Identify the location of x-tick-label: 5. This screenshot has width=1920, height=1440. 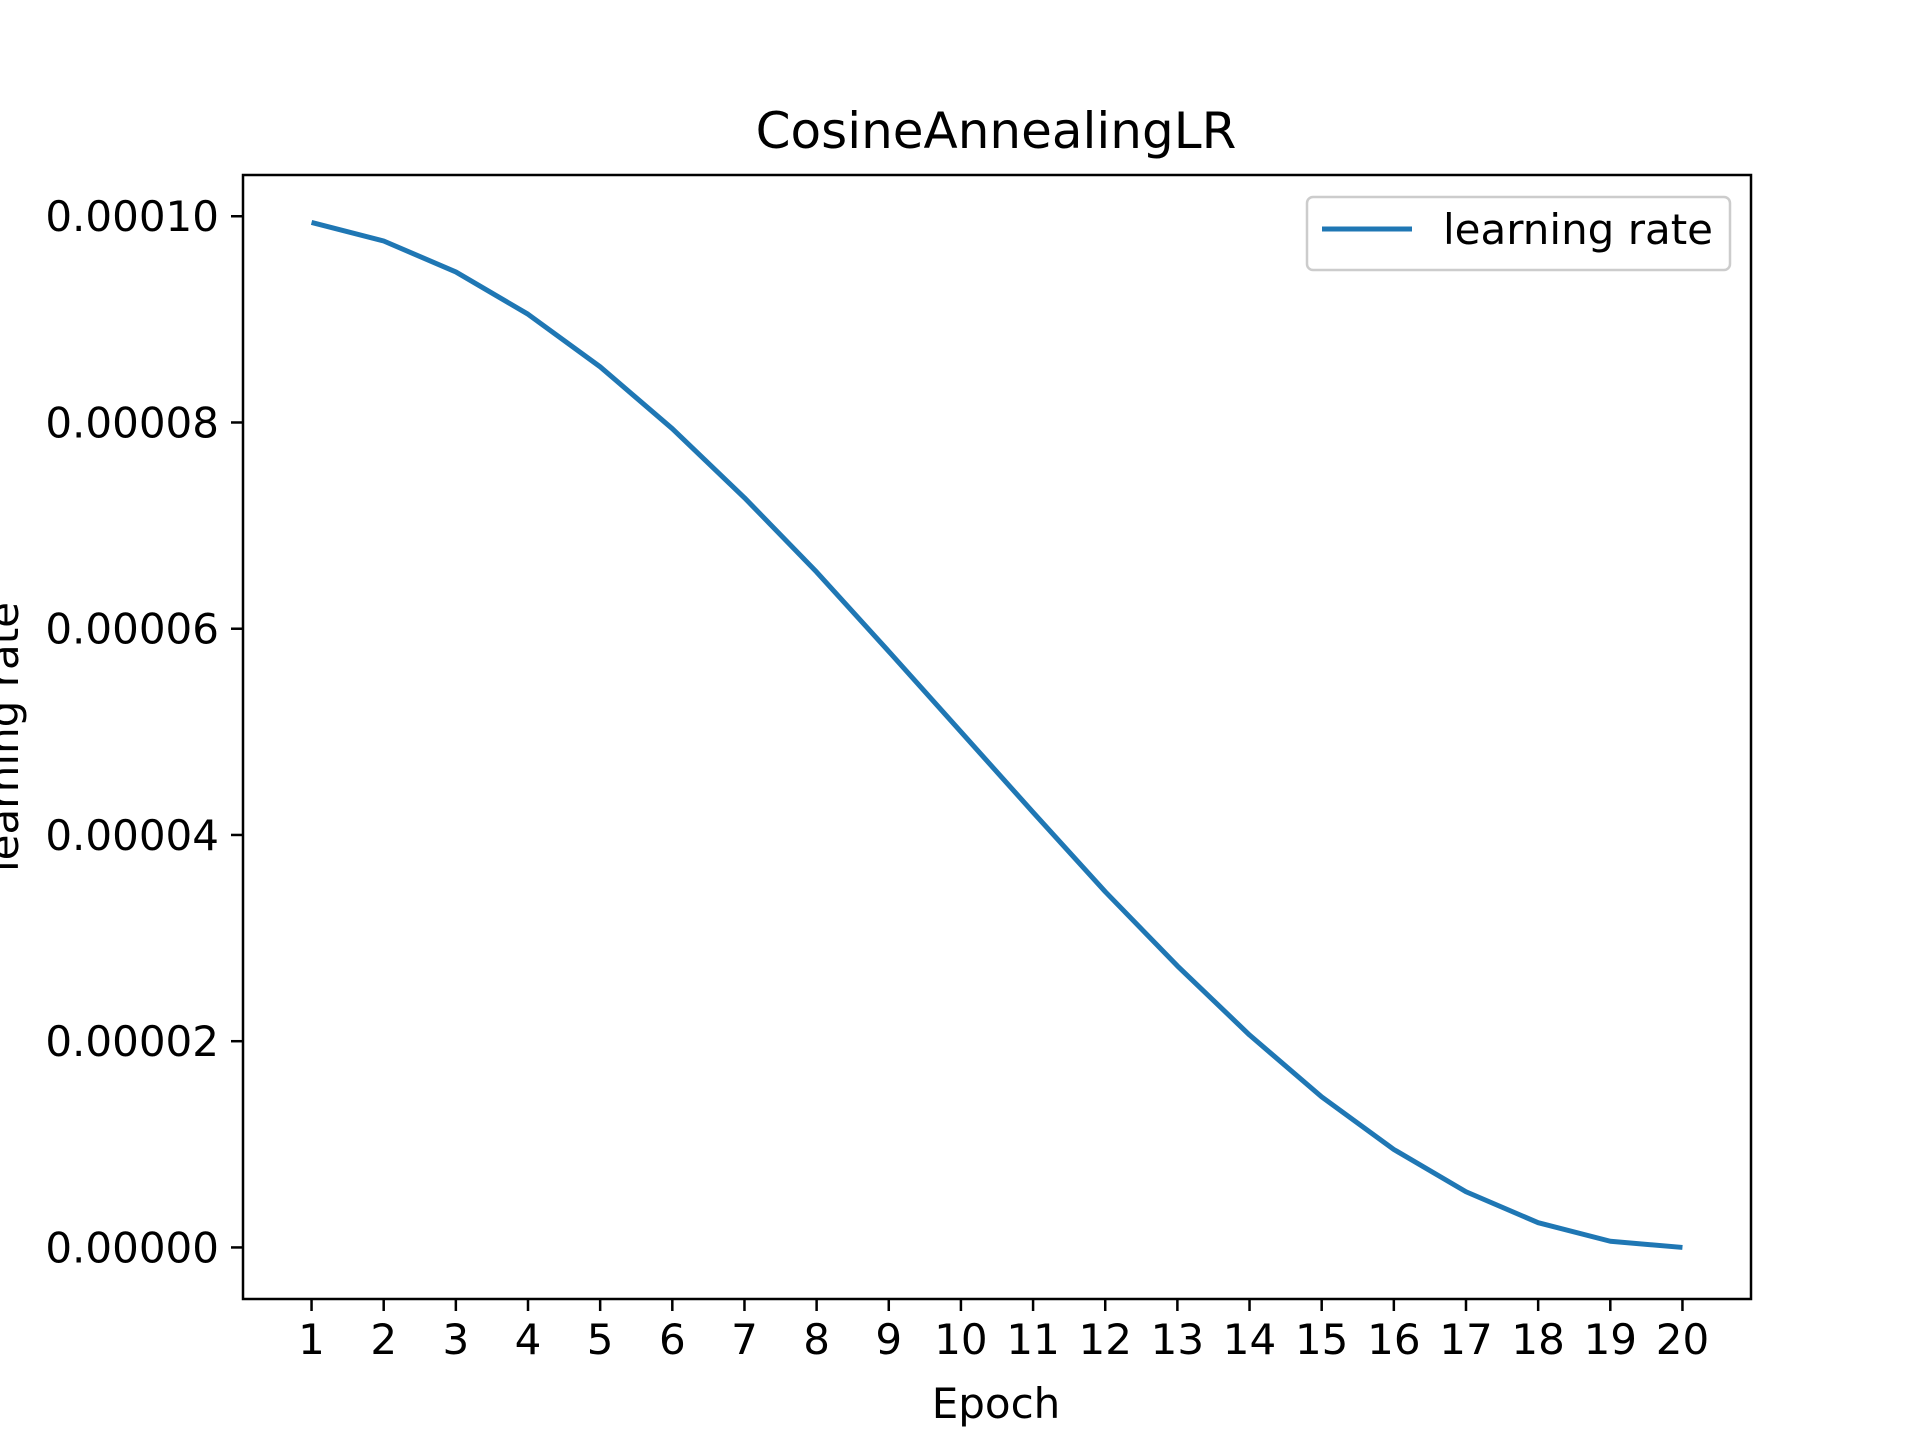
(600, 1339).